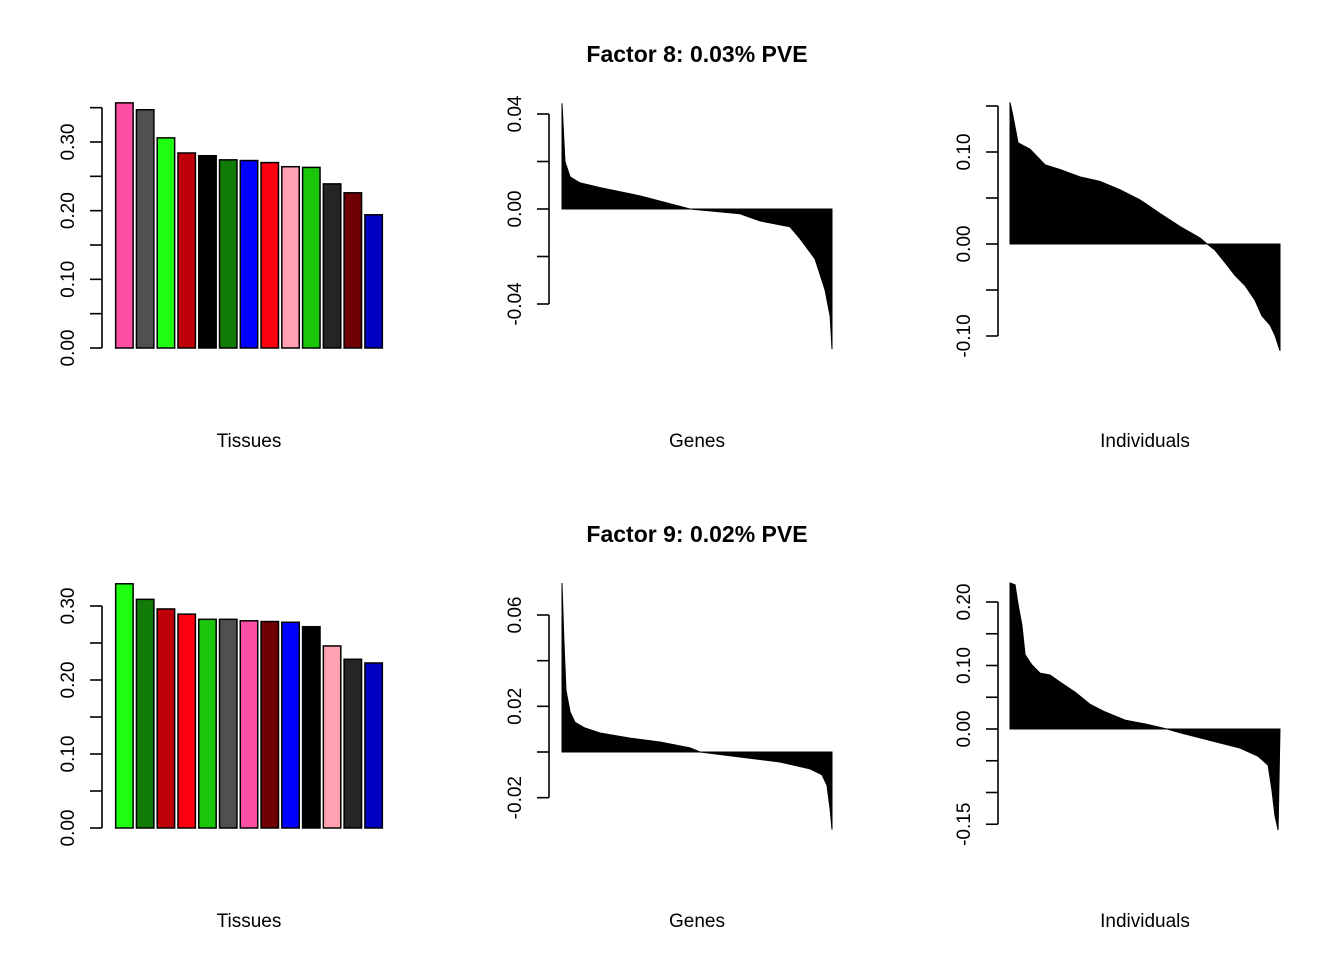  I want to click on factor-9-genes-y-tick-label: 0.06, so click(515, 615).